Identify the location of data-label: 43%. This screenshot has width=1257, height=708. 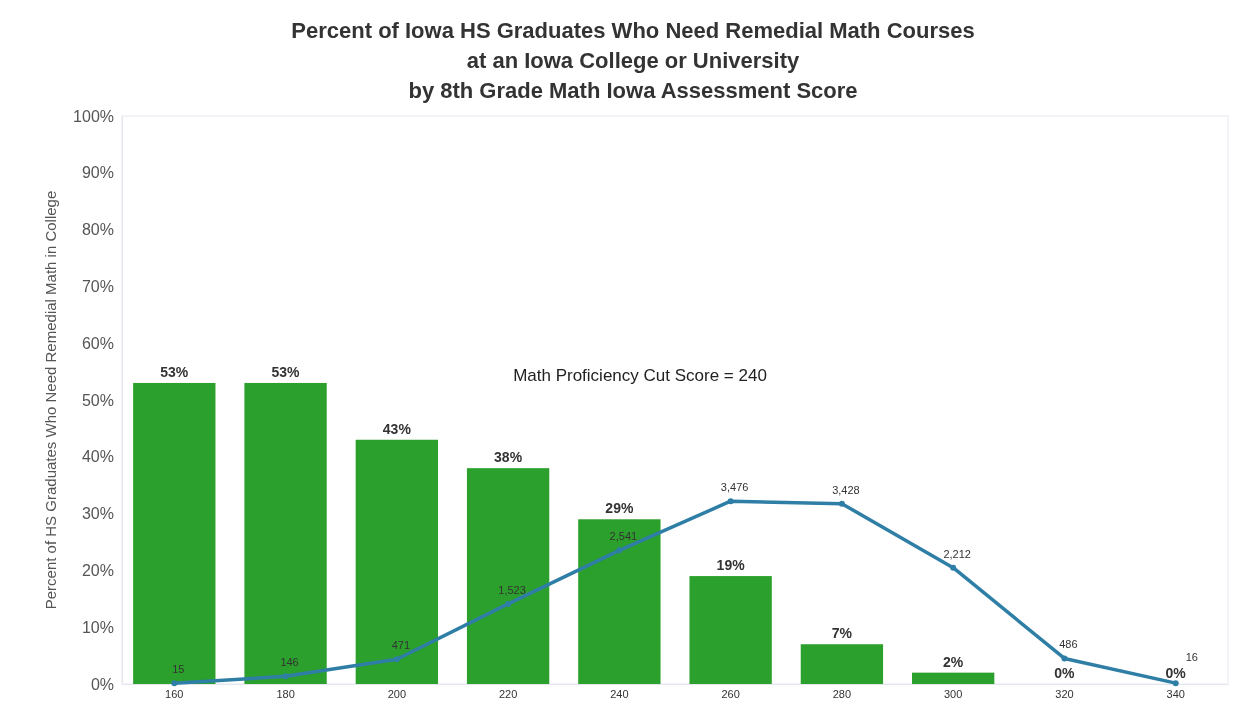
(397, 428).